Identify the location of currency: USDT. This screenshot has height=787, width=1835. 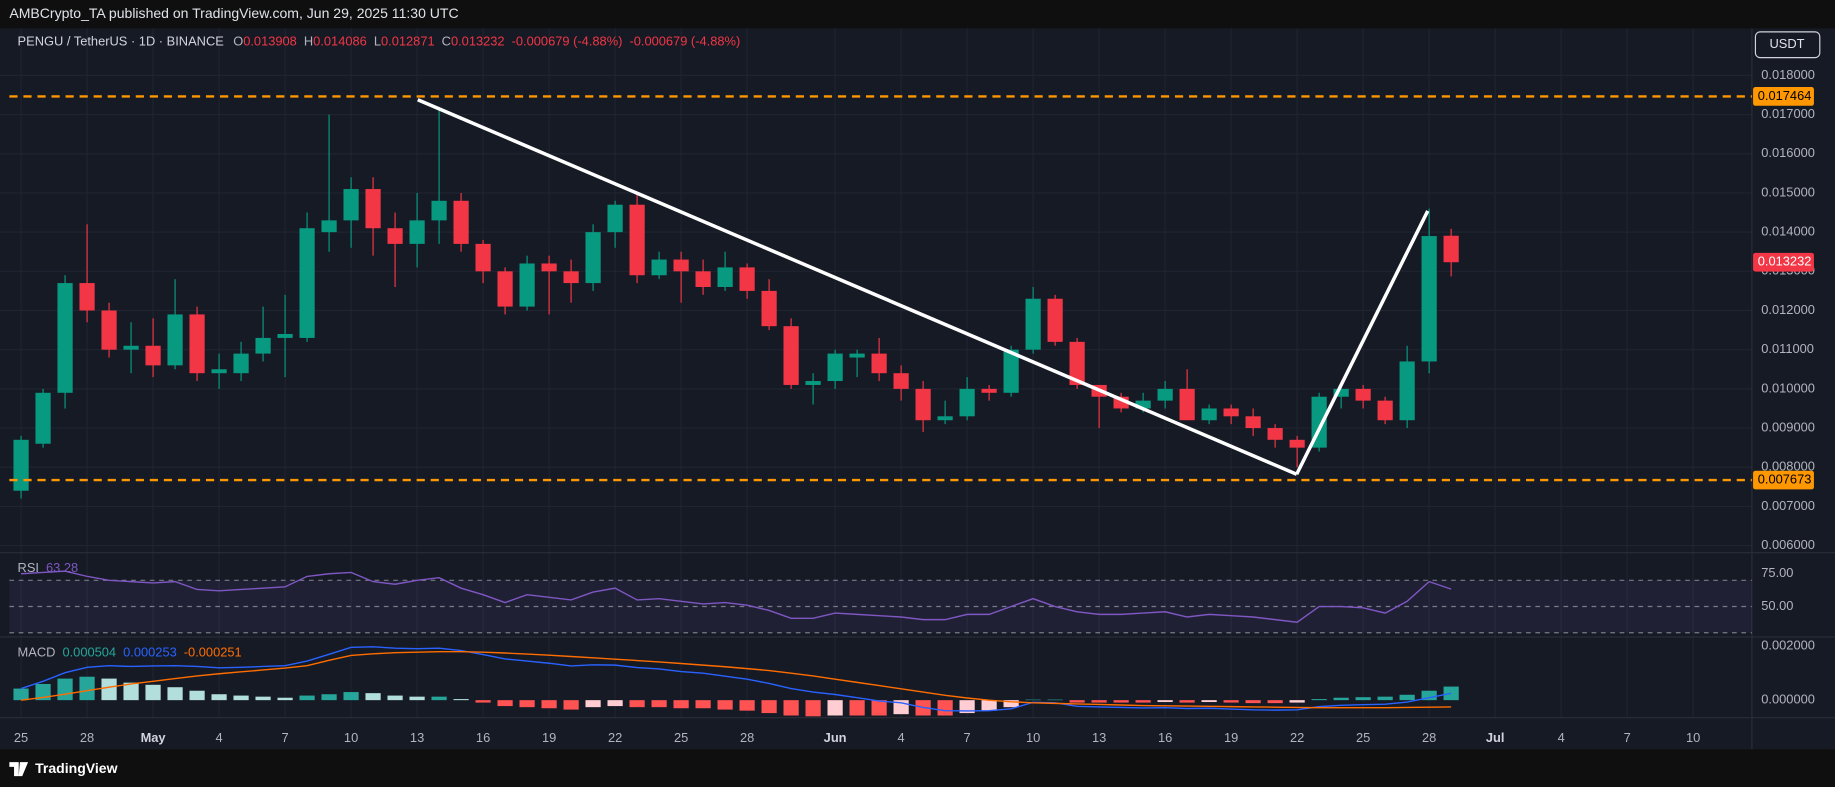
(1787, 43).